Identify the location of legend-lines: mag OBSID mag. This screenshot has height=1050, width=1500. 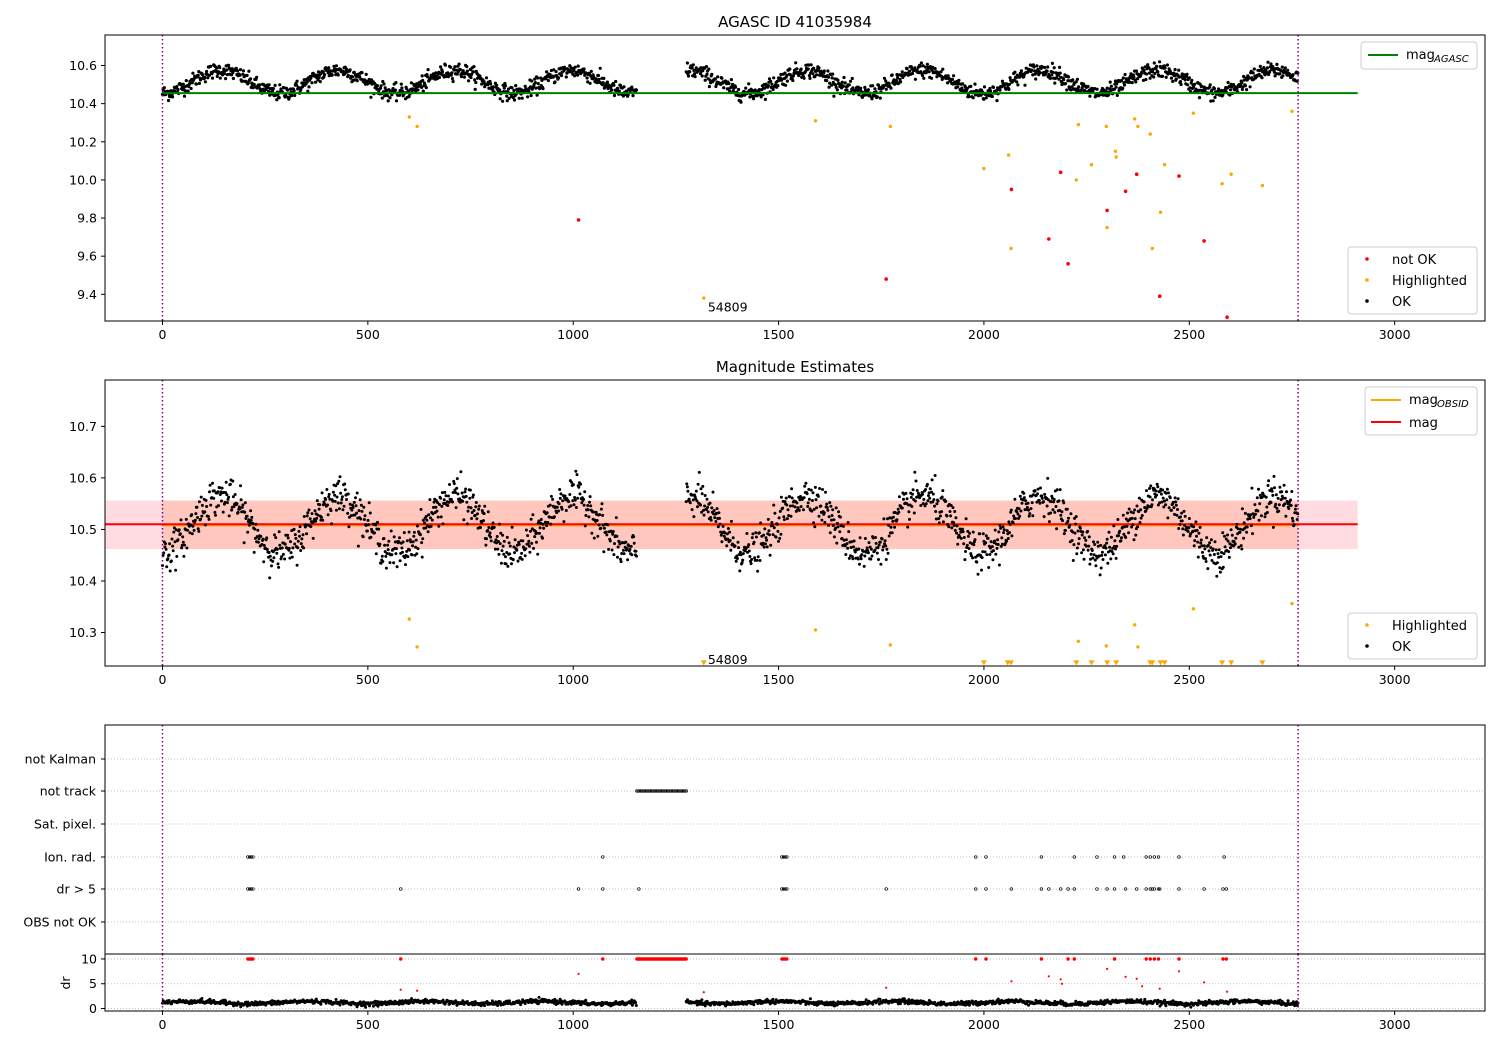
(1421, 411).